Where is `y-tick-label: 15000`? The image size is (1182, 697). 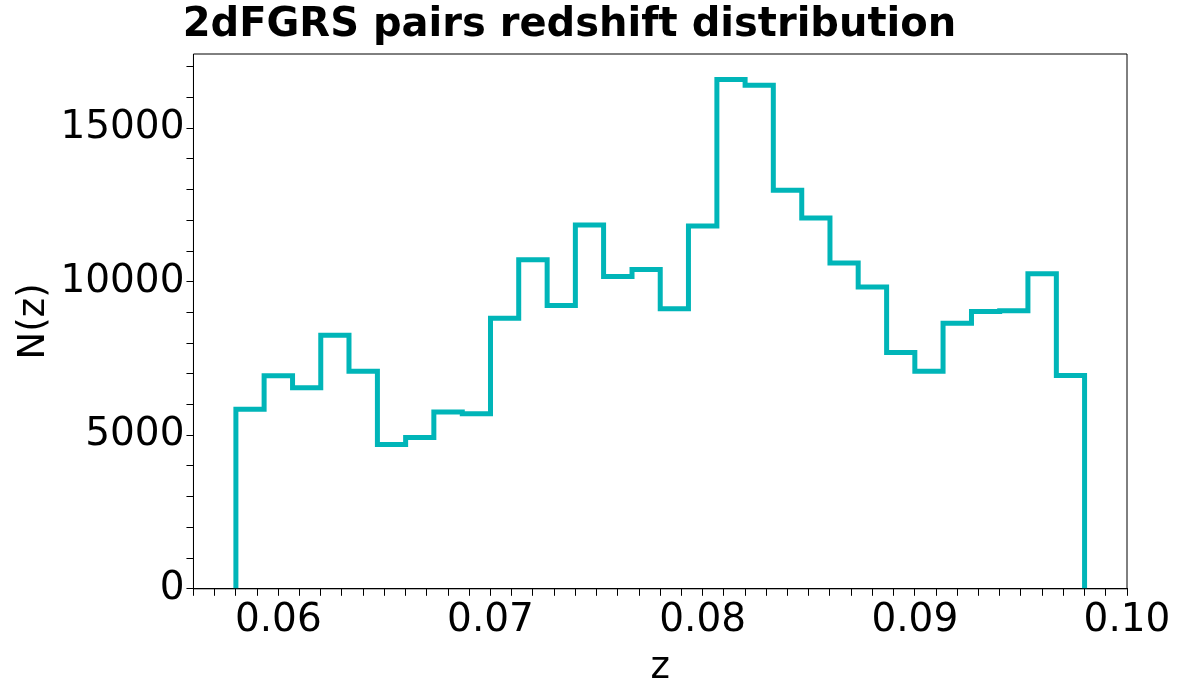 y-tick-label: 15000 is located at coordinates (122, 125).